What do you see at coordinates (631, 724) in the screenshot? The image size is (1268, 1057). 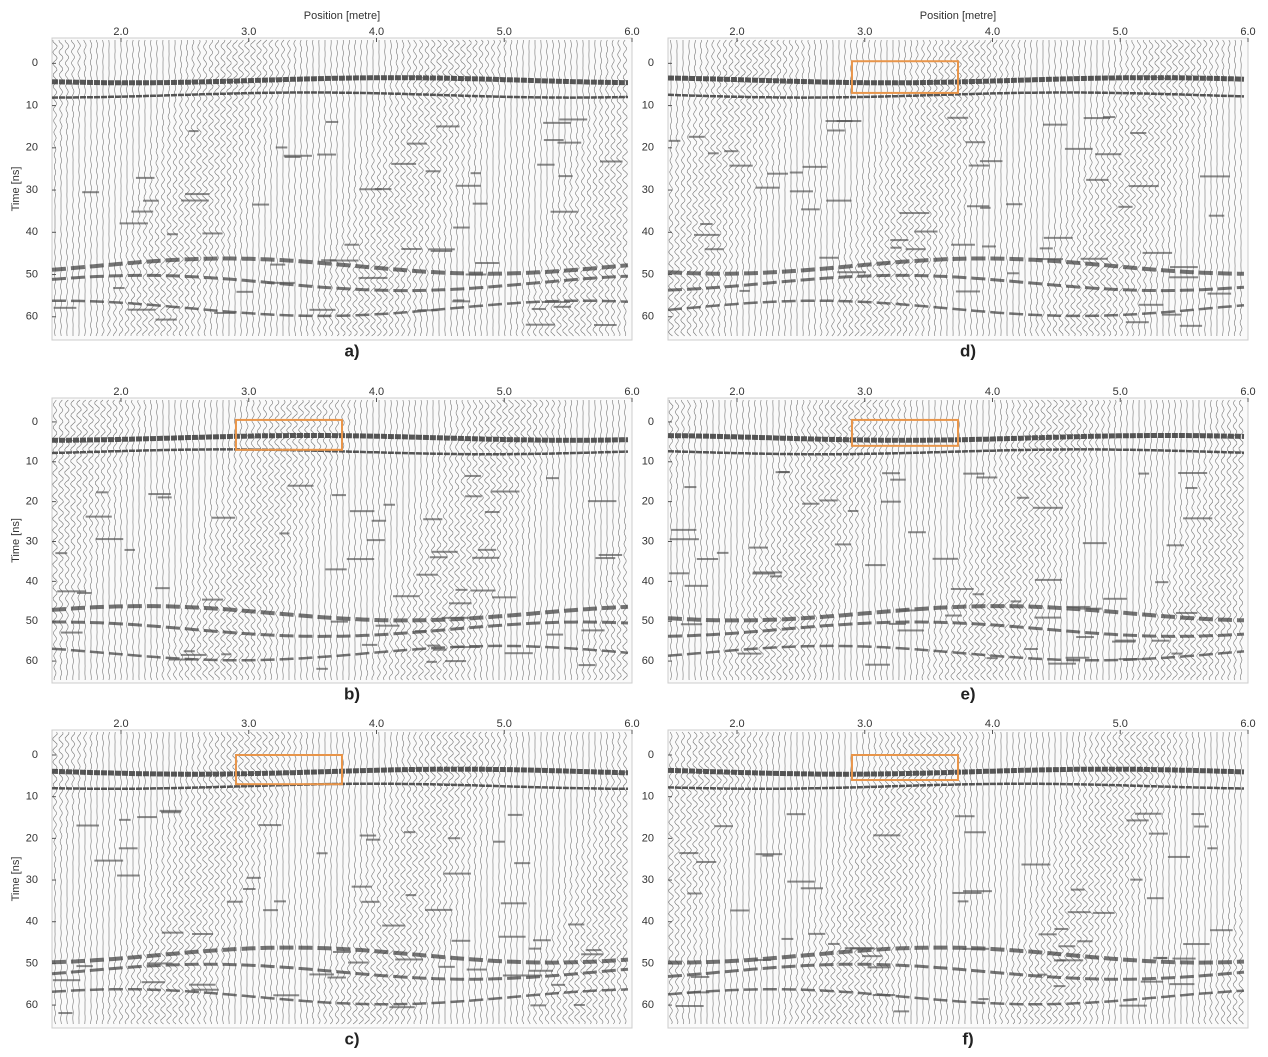 I see `x-tick-label: 6.0` at bounding box center [631, 724].